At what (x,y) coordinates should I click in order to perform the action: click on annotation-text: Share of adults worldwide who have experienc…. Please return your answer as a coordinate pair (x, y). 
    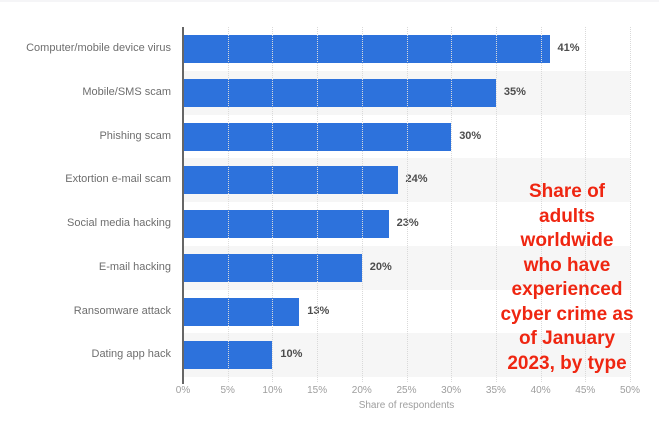
    Looking at the image, I should click on (563, 278).